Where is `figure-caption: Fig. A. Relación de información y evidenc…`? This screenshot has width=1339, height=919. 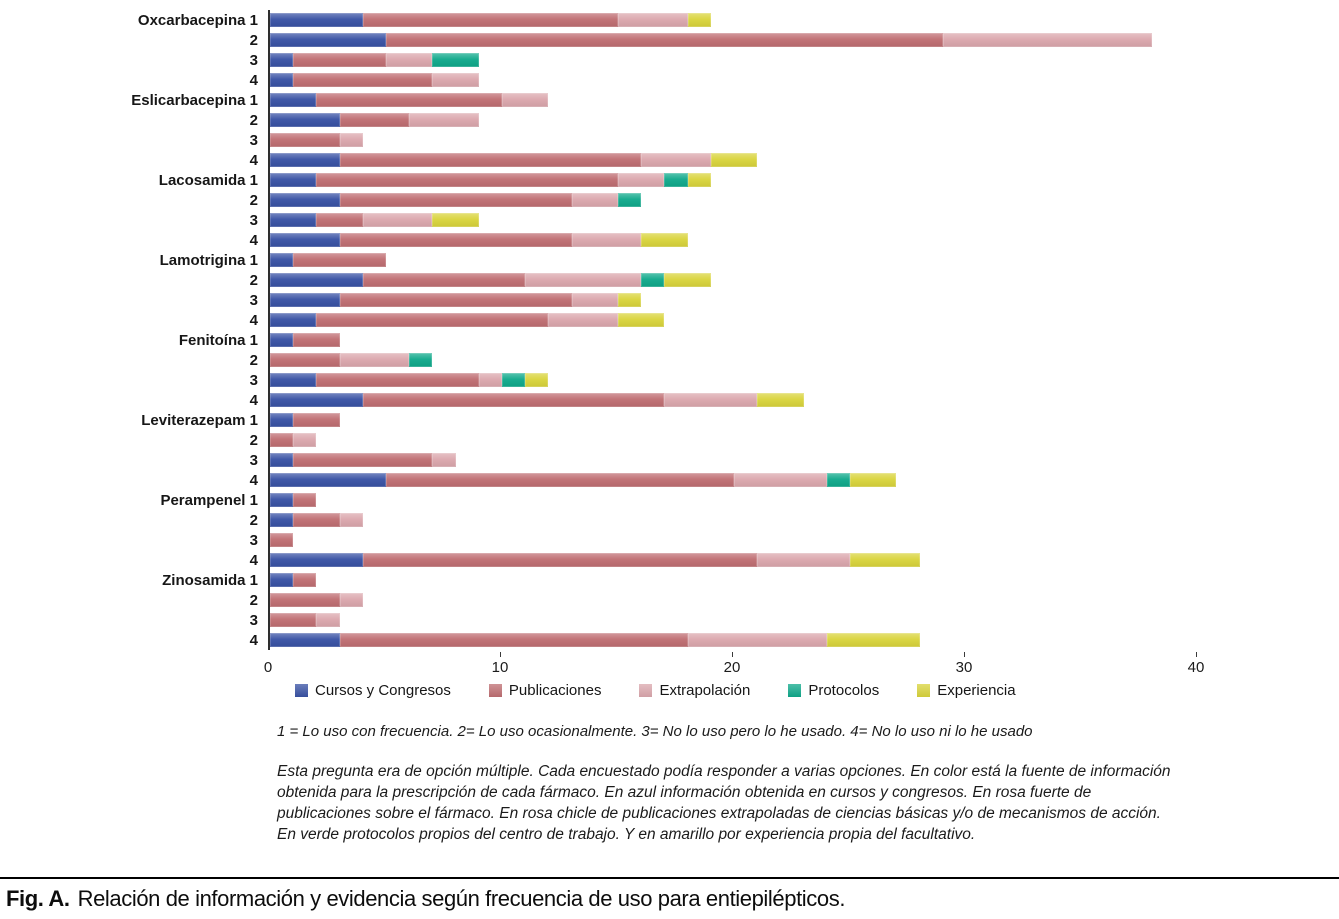
figure-caption: Fig. A. Relación de información y evidenc… is located at coordinates (425, 899).